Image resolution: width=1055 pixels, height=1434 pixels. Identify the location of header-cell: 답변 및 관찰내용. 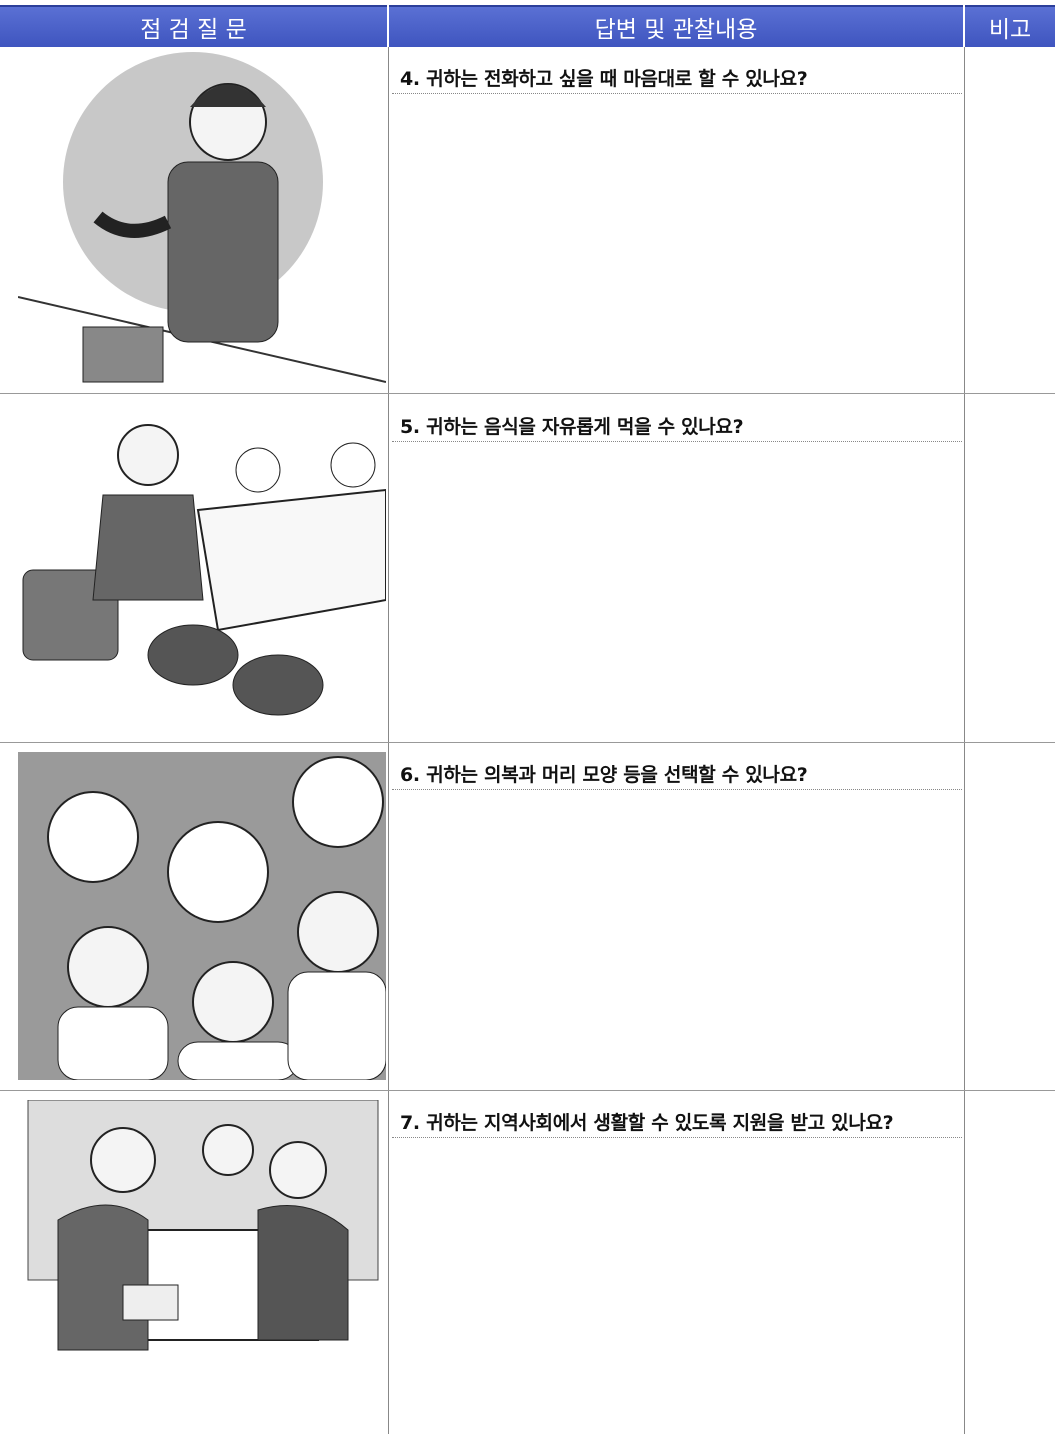
(676, 26).